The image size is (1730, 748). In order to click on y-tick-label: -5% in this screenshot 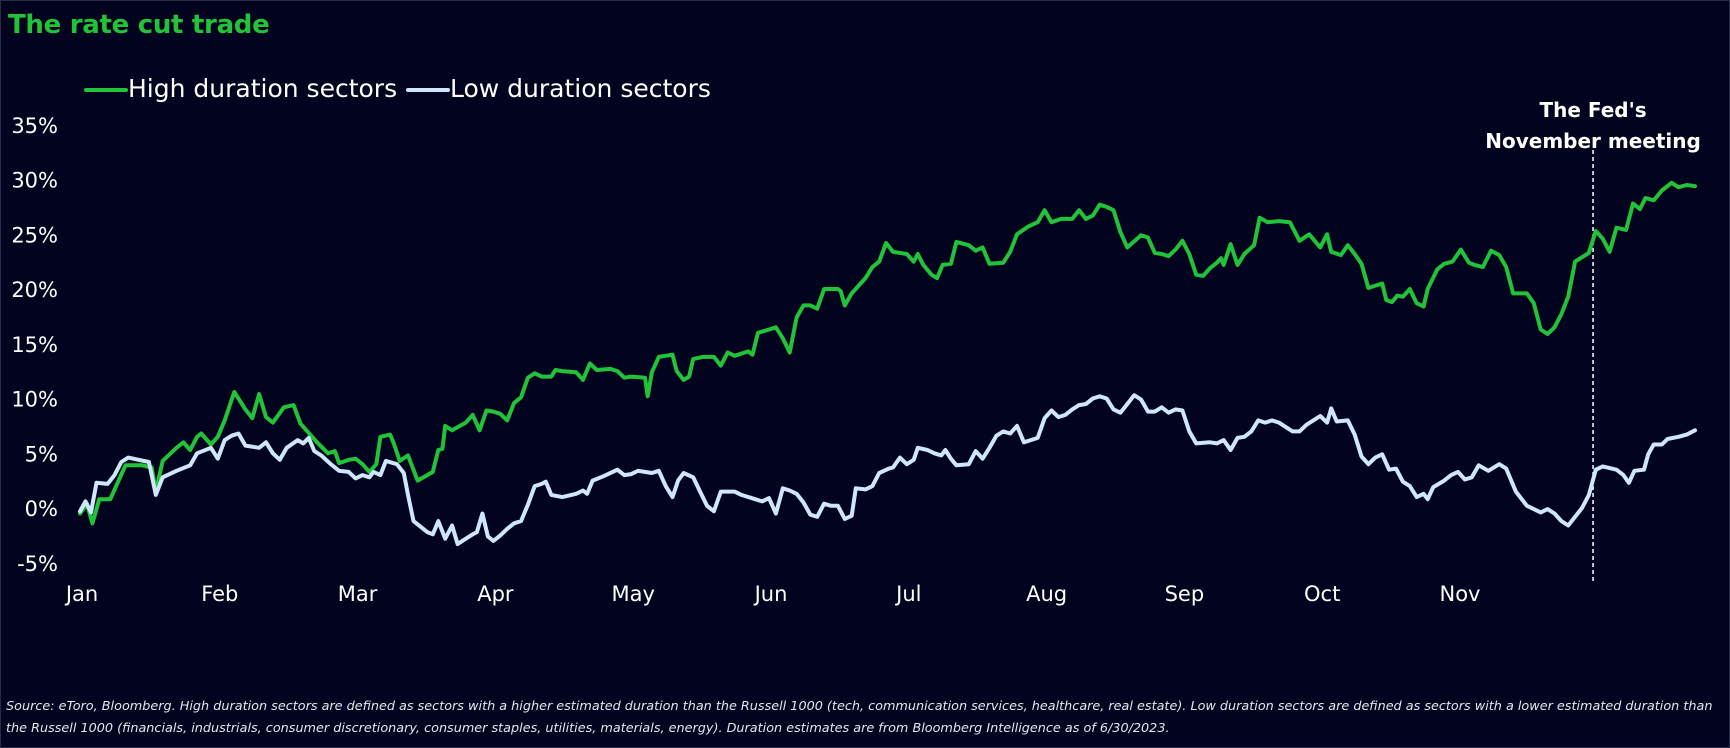, I will do `click(37, 564)`.